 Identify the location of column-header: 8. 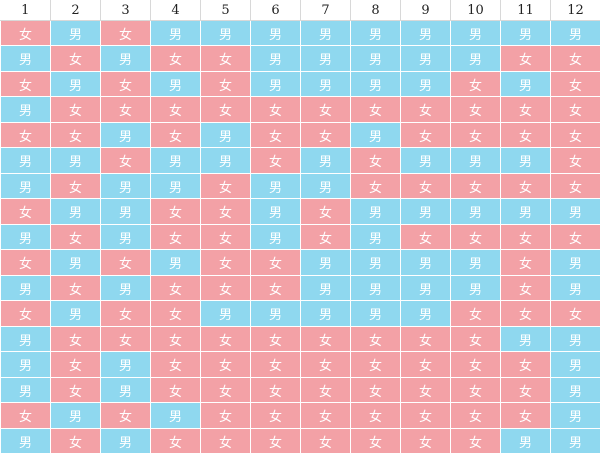
(376, 10).